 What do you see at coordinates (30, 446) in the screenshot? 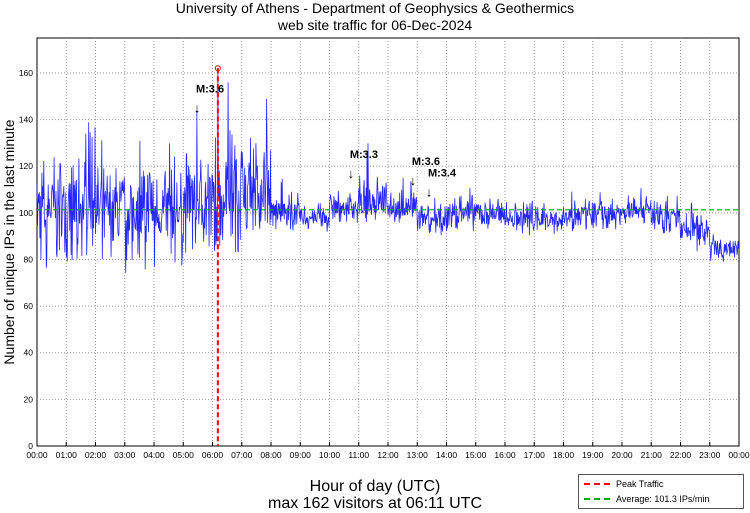
I see `y-tick-label: 0` at bounding box center [30, 446].